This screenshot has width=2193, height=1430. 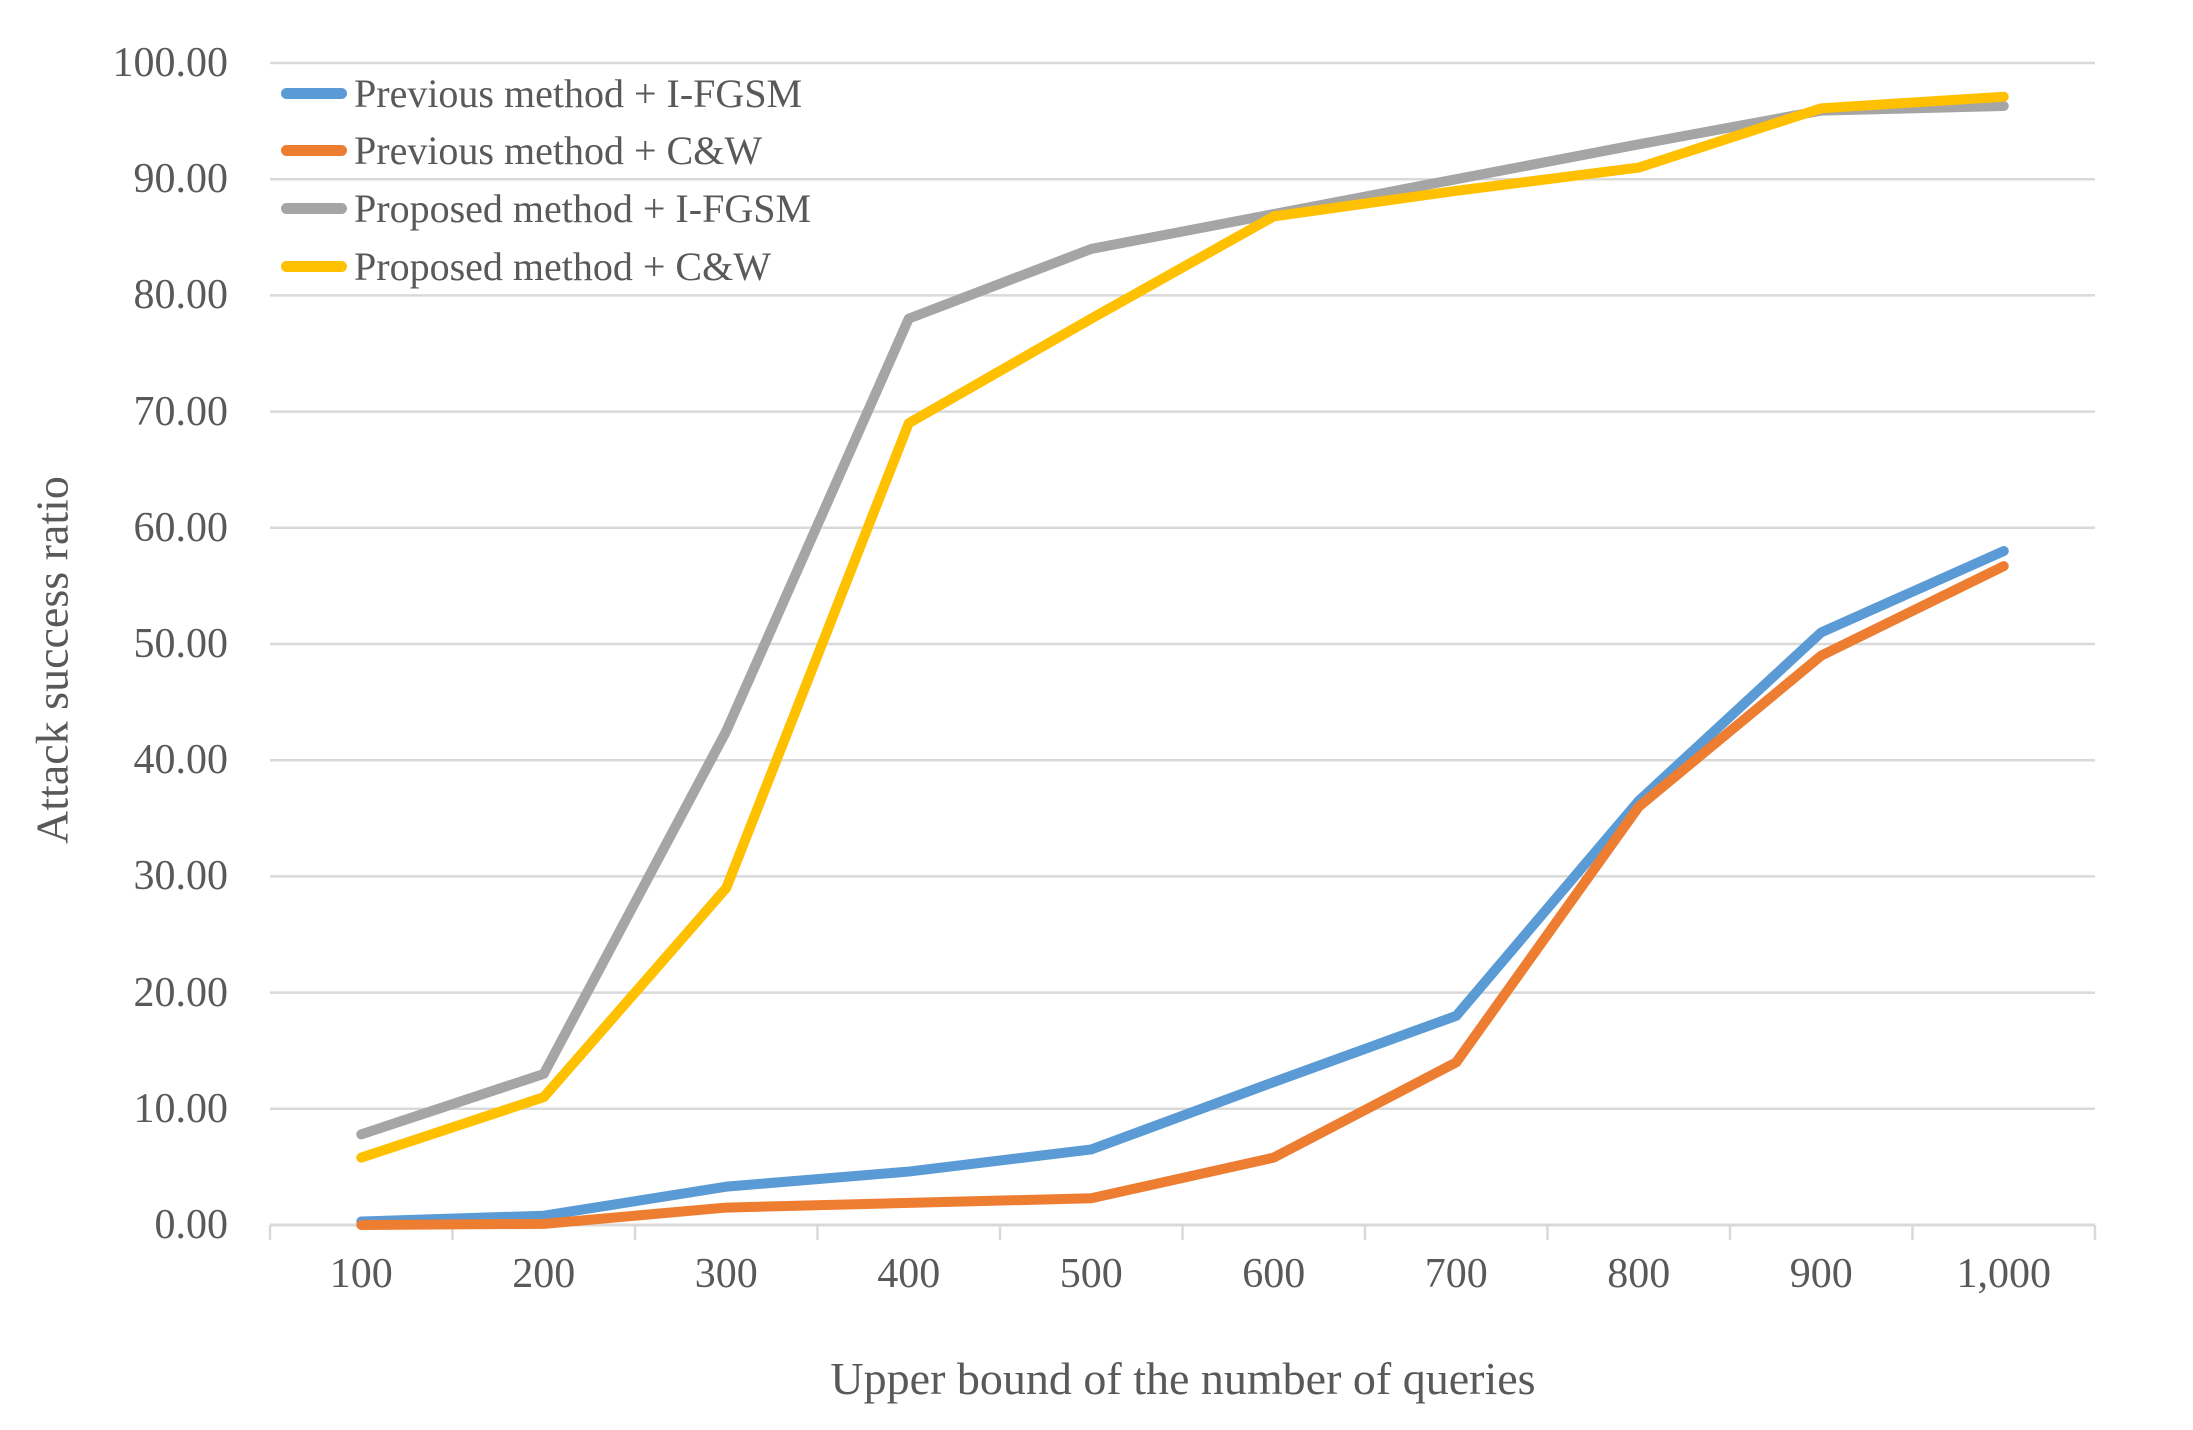 What do you see at coordinates (578, 93) in the screenshot?
I see `legend-label: Previous method + I-FGSM` at bounding box center [578, 93].